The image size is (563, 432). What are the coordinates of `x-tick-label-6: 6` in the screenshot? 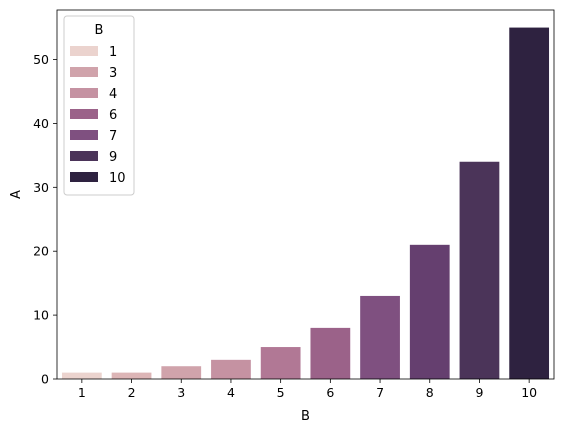 It's located at (330, 392).